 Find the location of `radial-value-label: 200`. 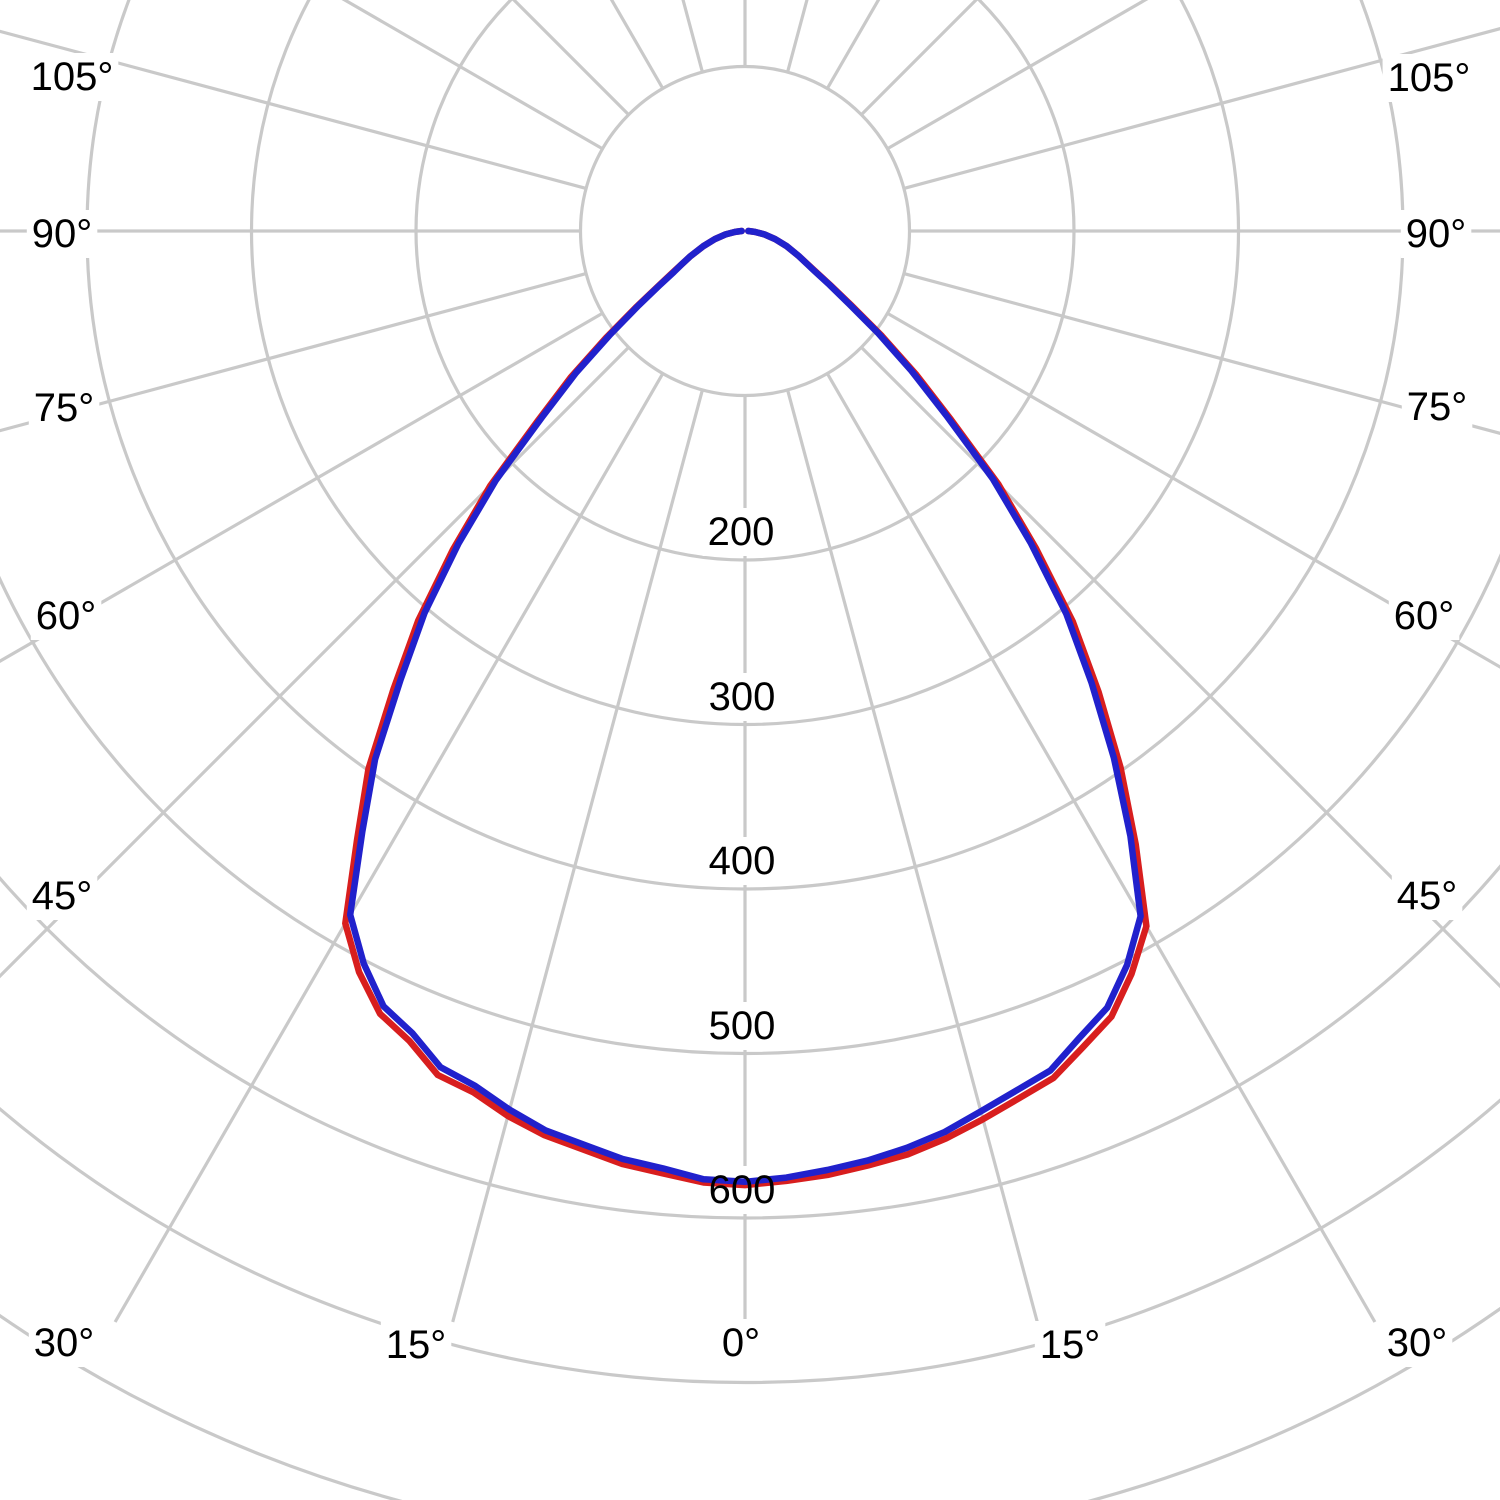

radial-value-label: 200 is located at coordinates (741, 532).